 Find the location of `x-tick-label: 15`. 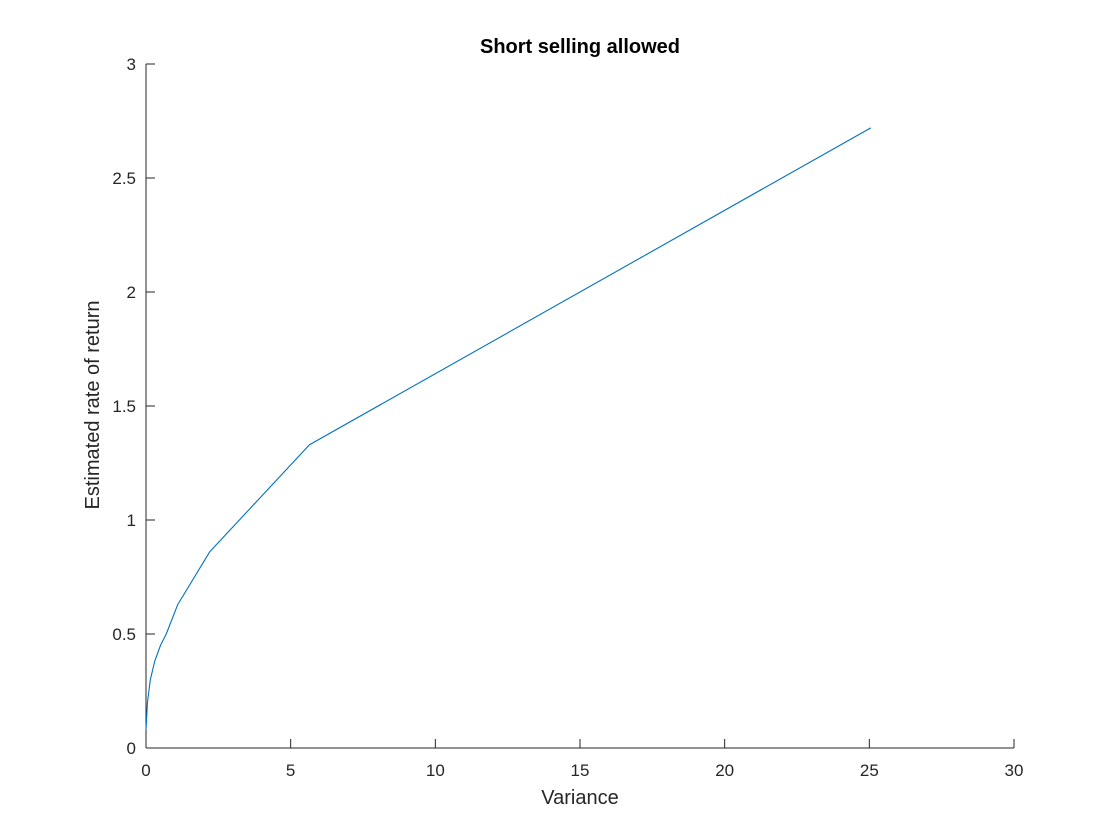

x-tick-label: 15 is located at coordinates (580, 770).